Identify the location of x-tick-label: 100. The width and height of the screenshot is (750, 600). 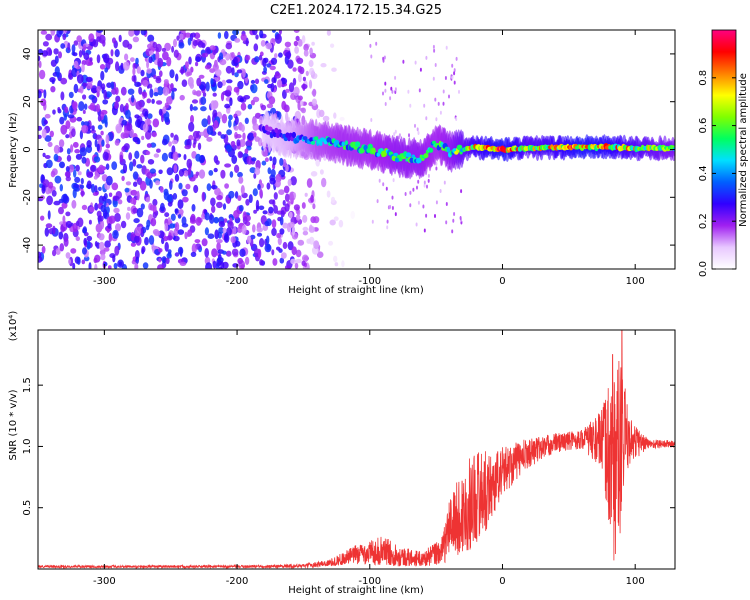
(635, 581).